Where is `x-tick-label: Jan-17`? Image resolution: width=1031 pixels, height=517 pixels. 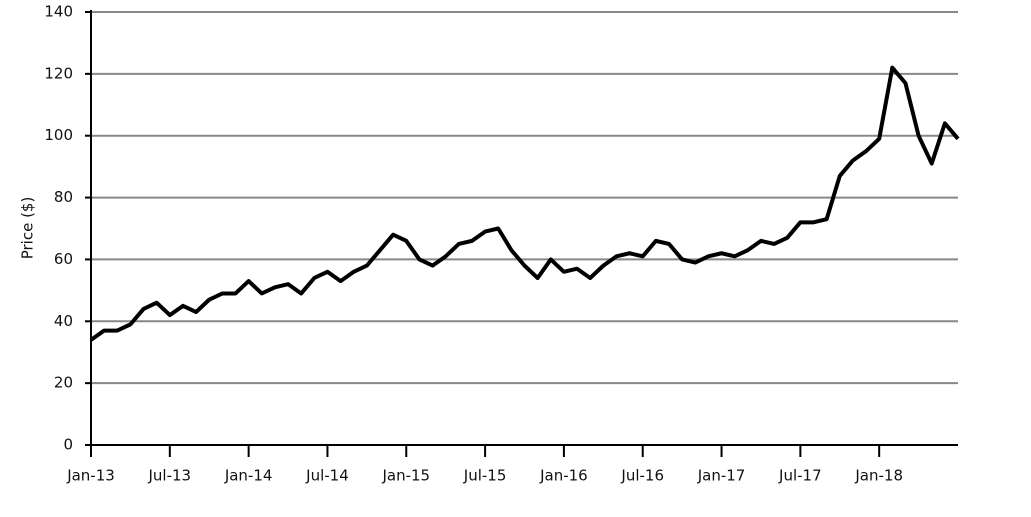 x-tick-label: Jan-17 is located at coordinates (721, 476).